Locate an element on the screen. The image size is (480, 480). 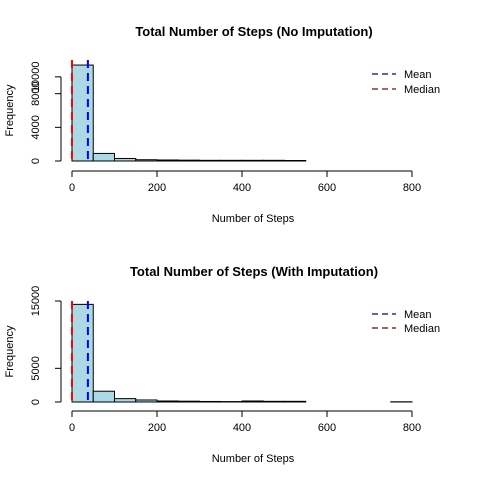
chart-title: Total Number of Steps (With Imputation) is located at coordinates (254, 271).